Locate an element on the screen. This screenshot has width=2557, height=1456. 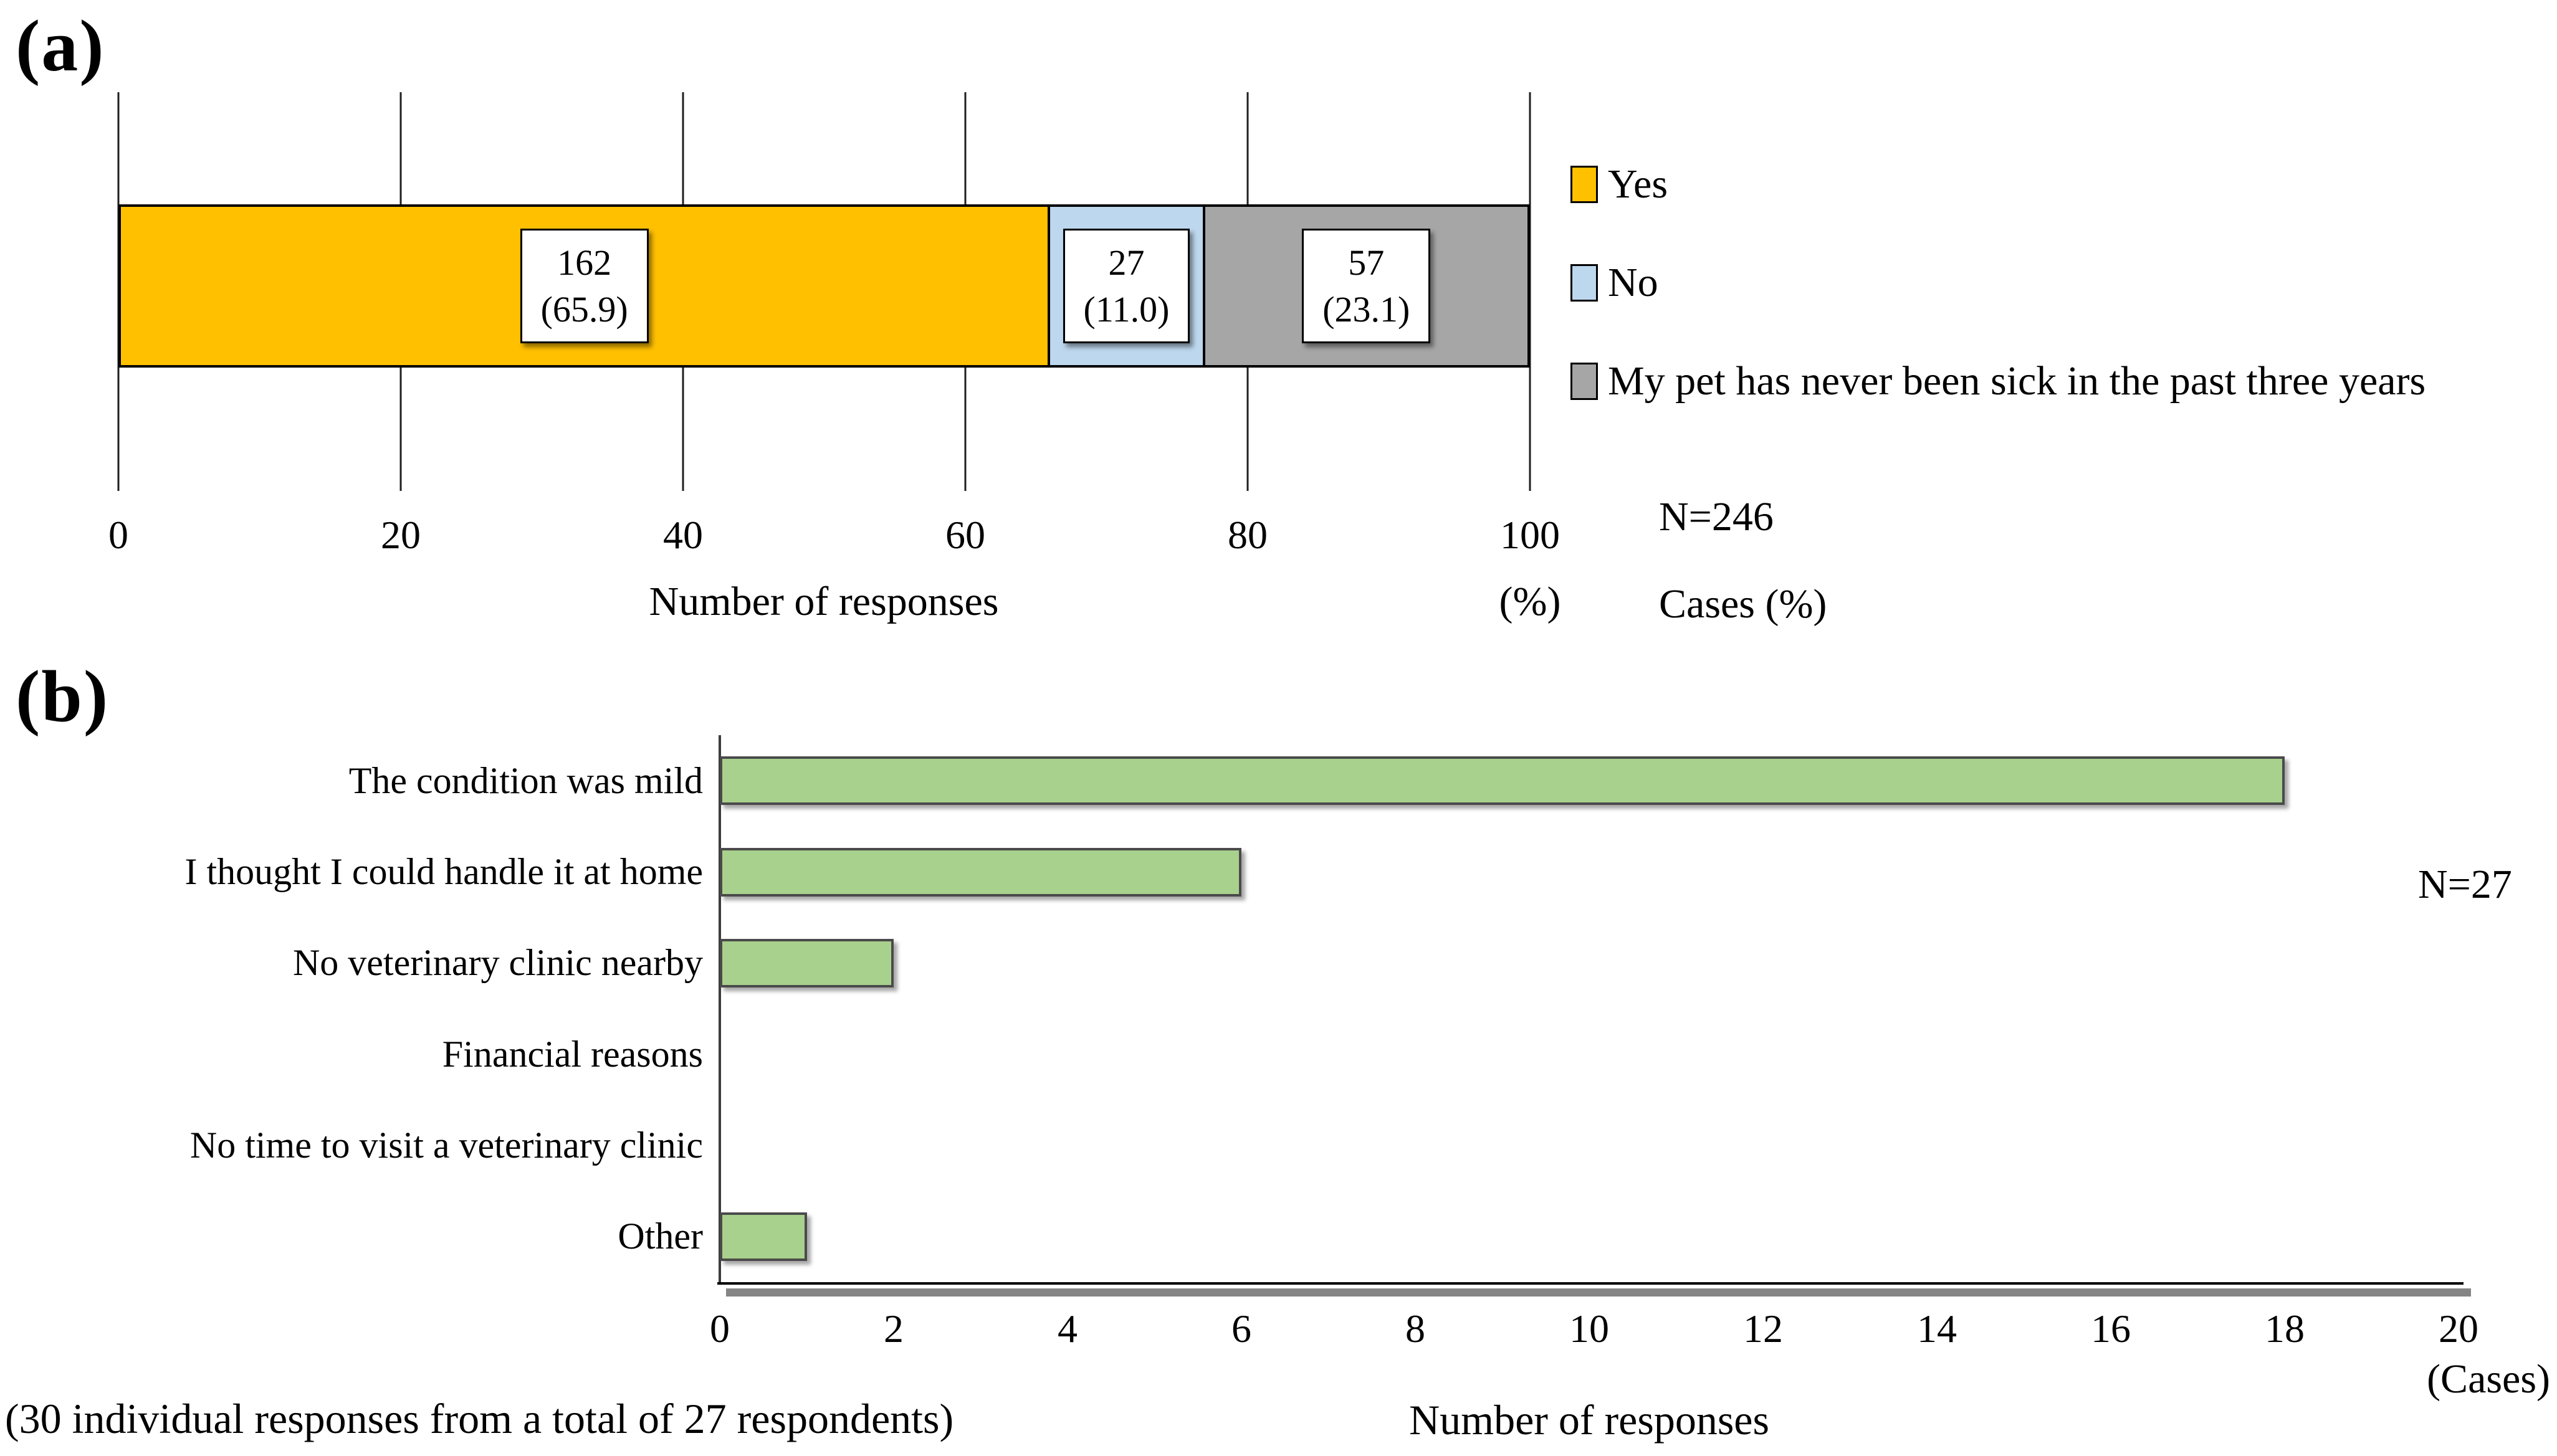
segment-percent: (11.0) is located at coordinates (1126, 309).